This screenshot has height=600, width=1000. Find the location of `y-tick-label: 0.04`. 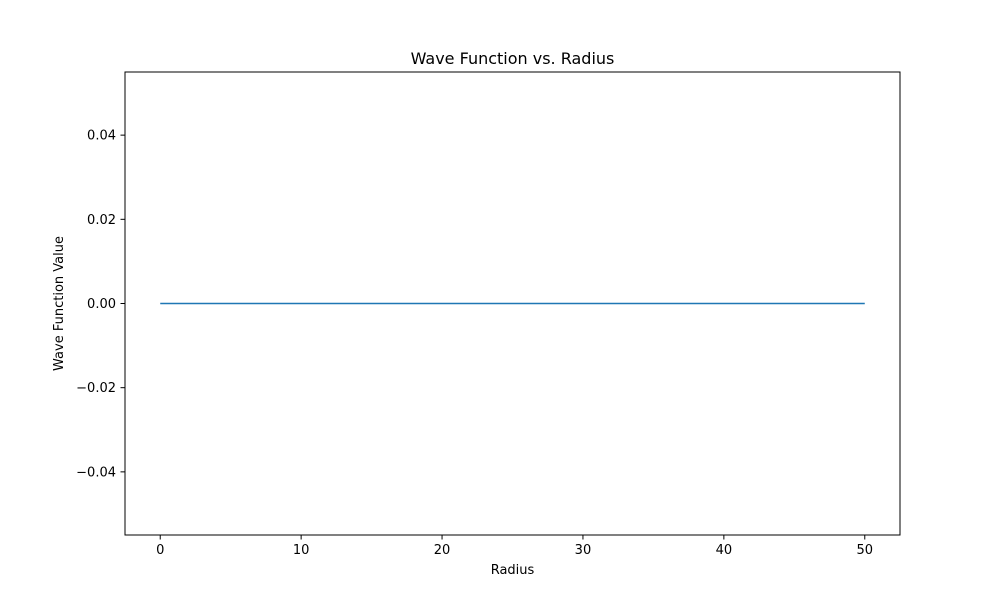

y-tick-label: 0.04 is located at coordinates (101, 136).